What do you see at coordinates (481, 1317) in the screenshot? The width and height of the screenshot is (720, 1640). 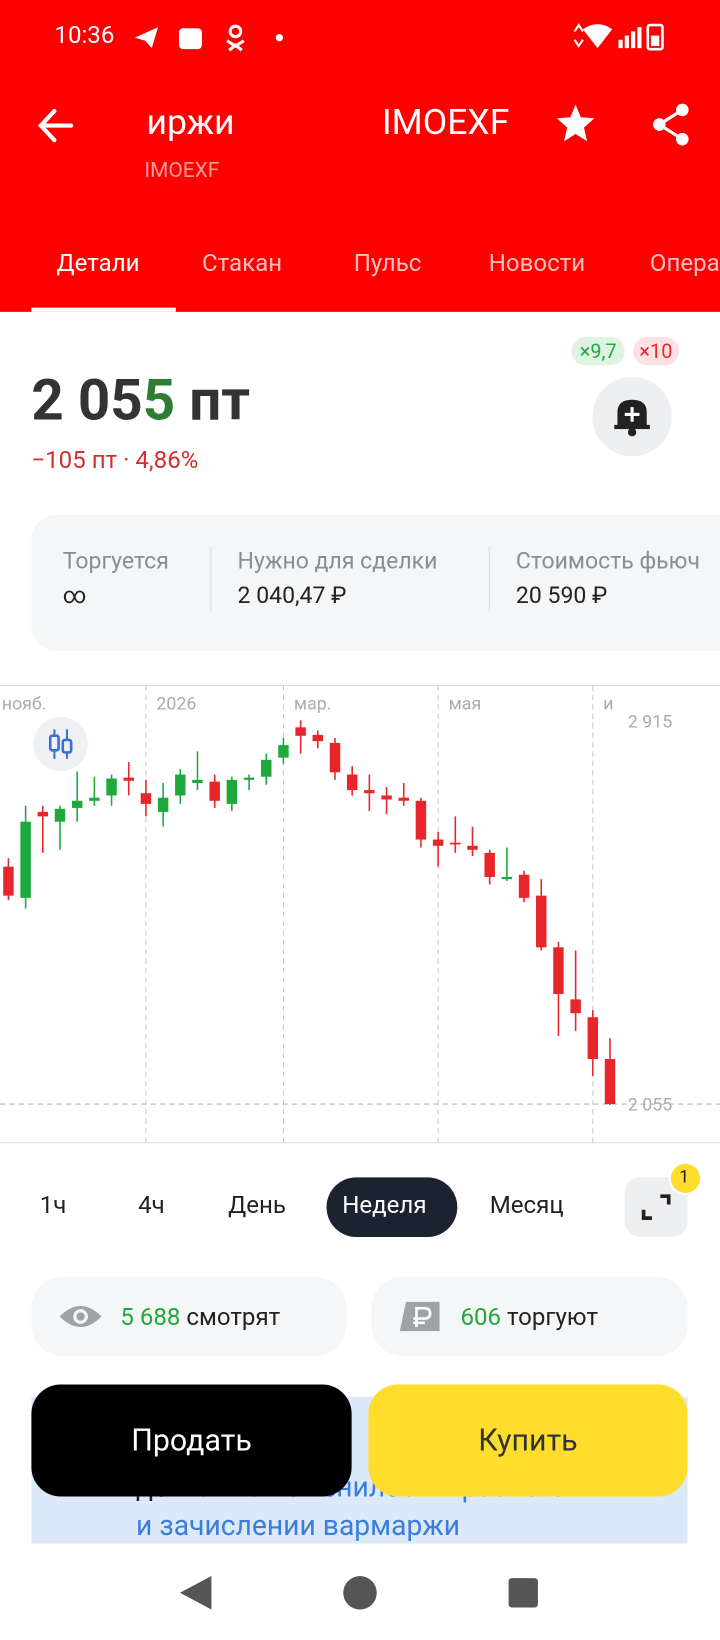 I see `stat-value: 606` at bounding box center [481, 1317].